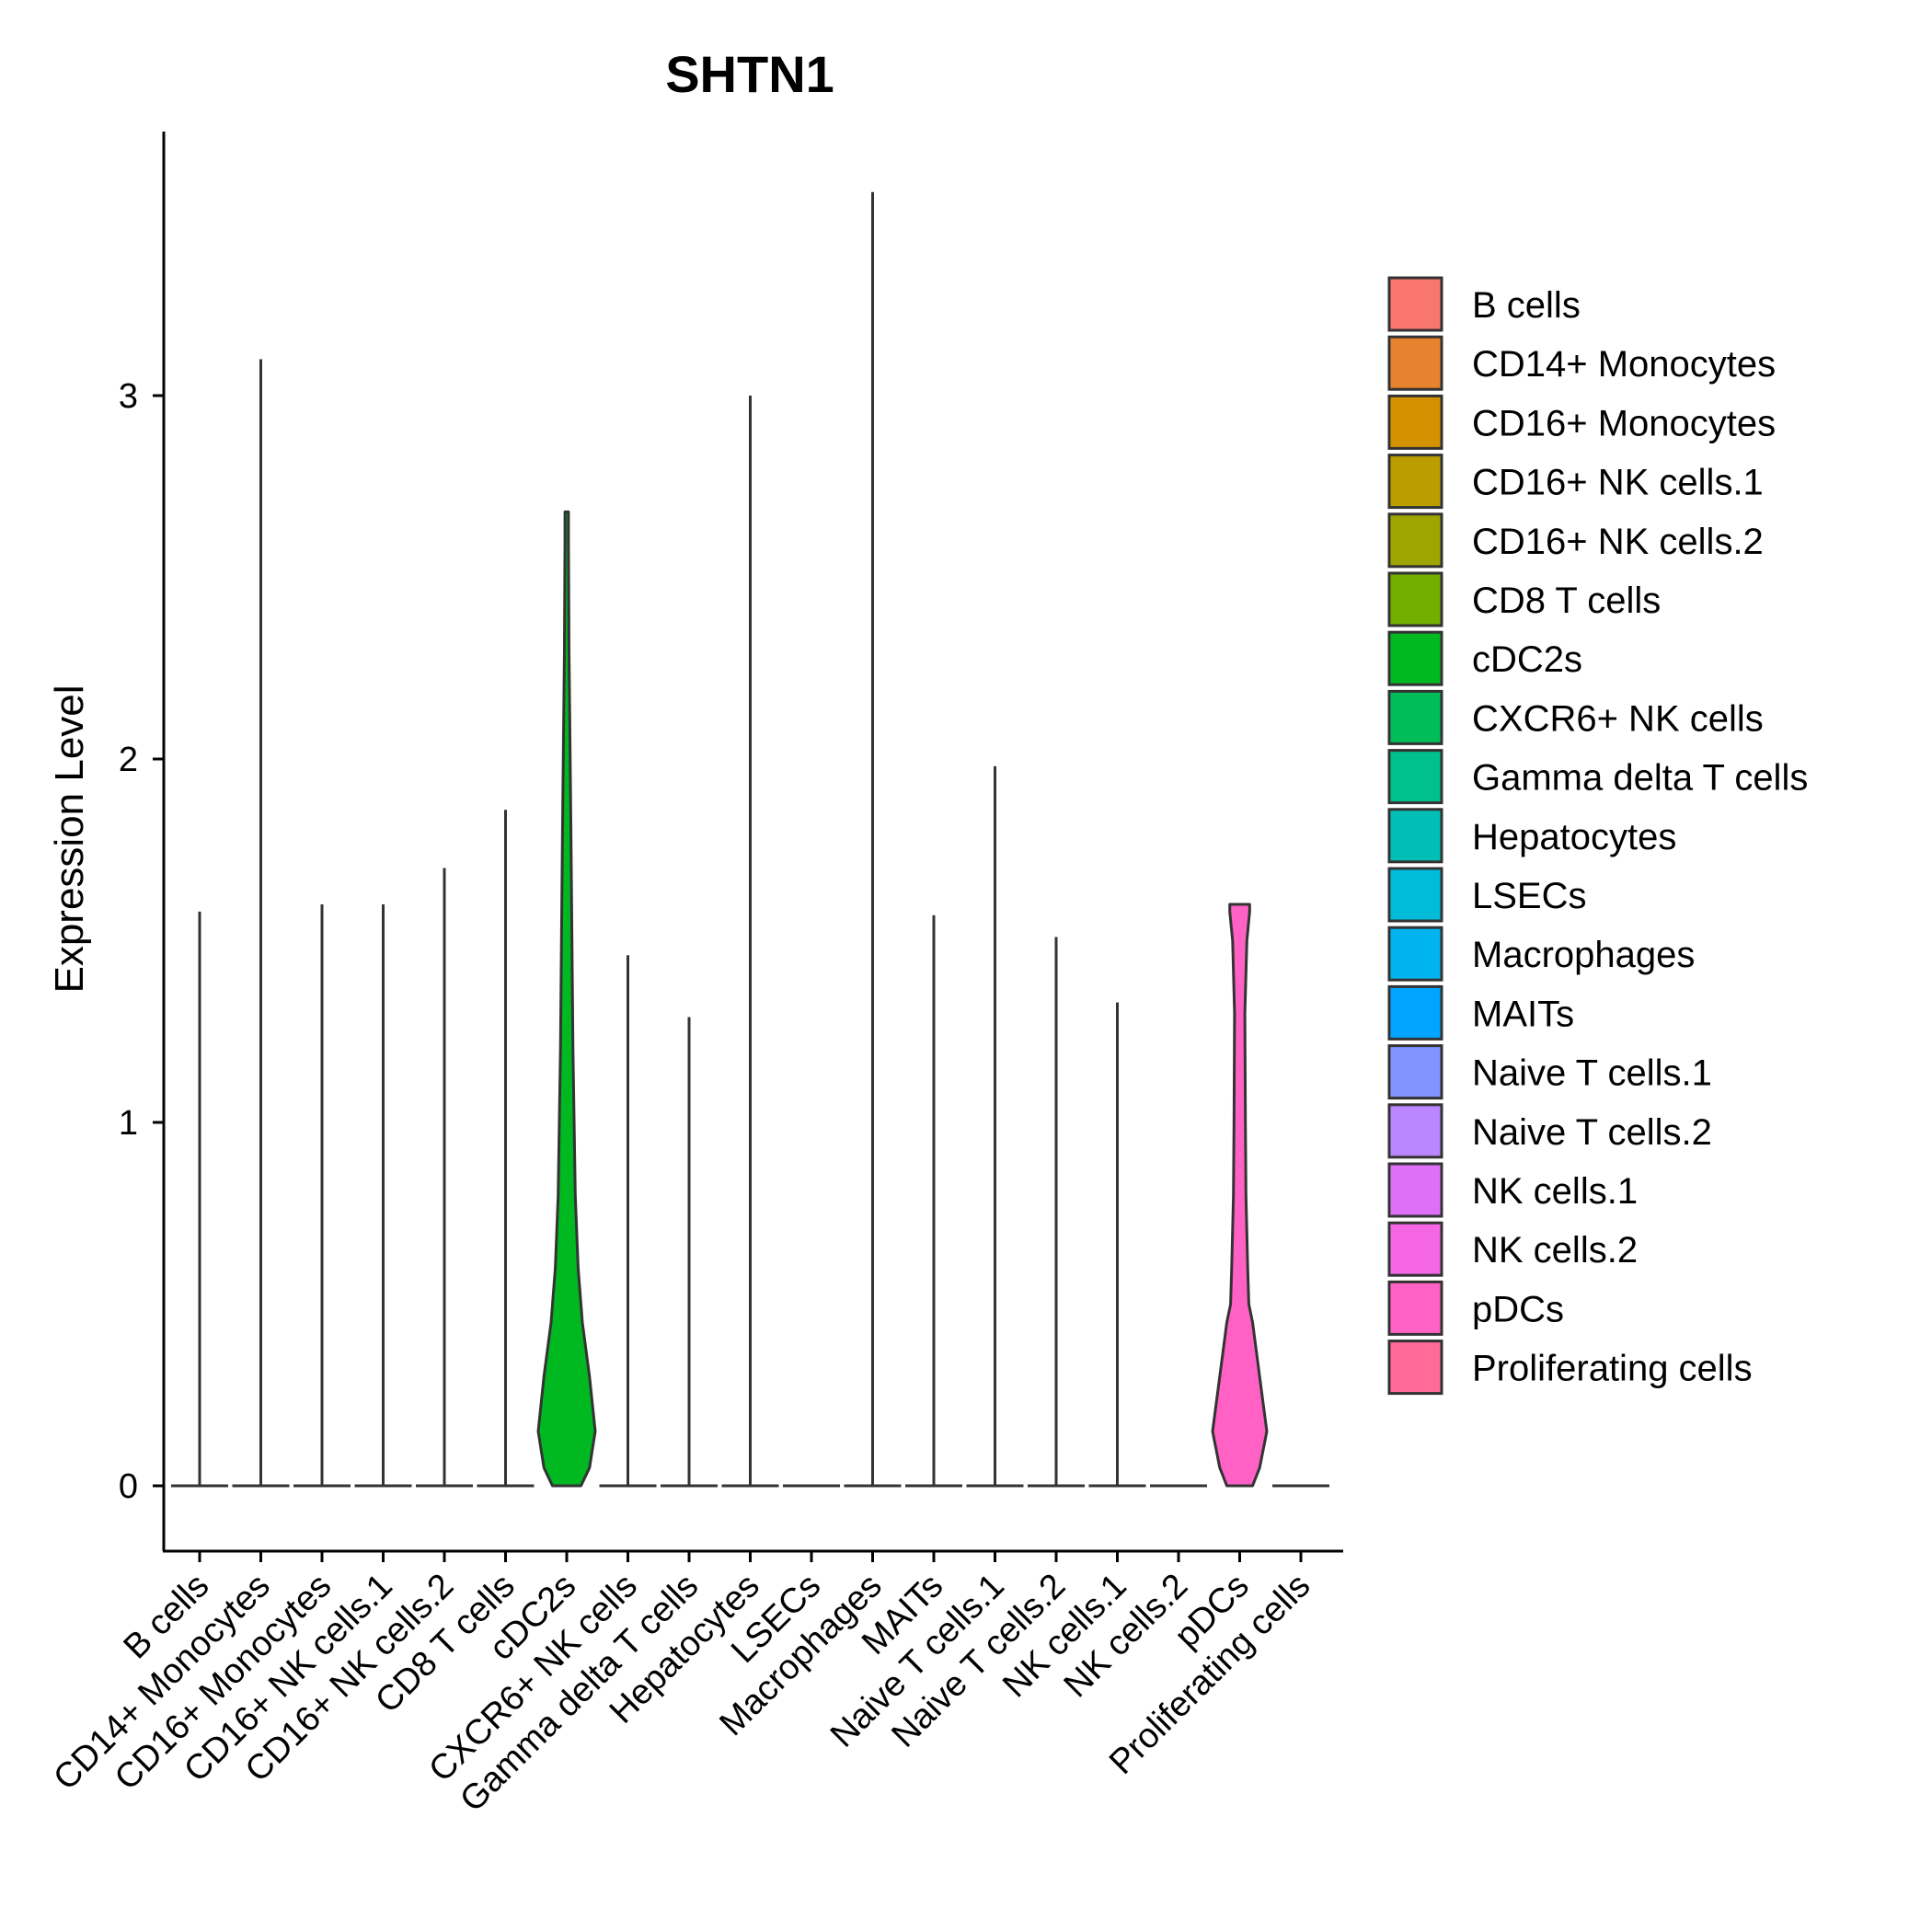 The width and height of the screenshot is (1932, 1932). Describe the element at coordinates (1574, 837) in the screenshot. I see `legend-label: Hepatocytes` at that location.